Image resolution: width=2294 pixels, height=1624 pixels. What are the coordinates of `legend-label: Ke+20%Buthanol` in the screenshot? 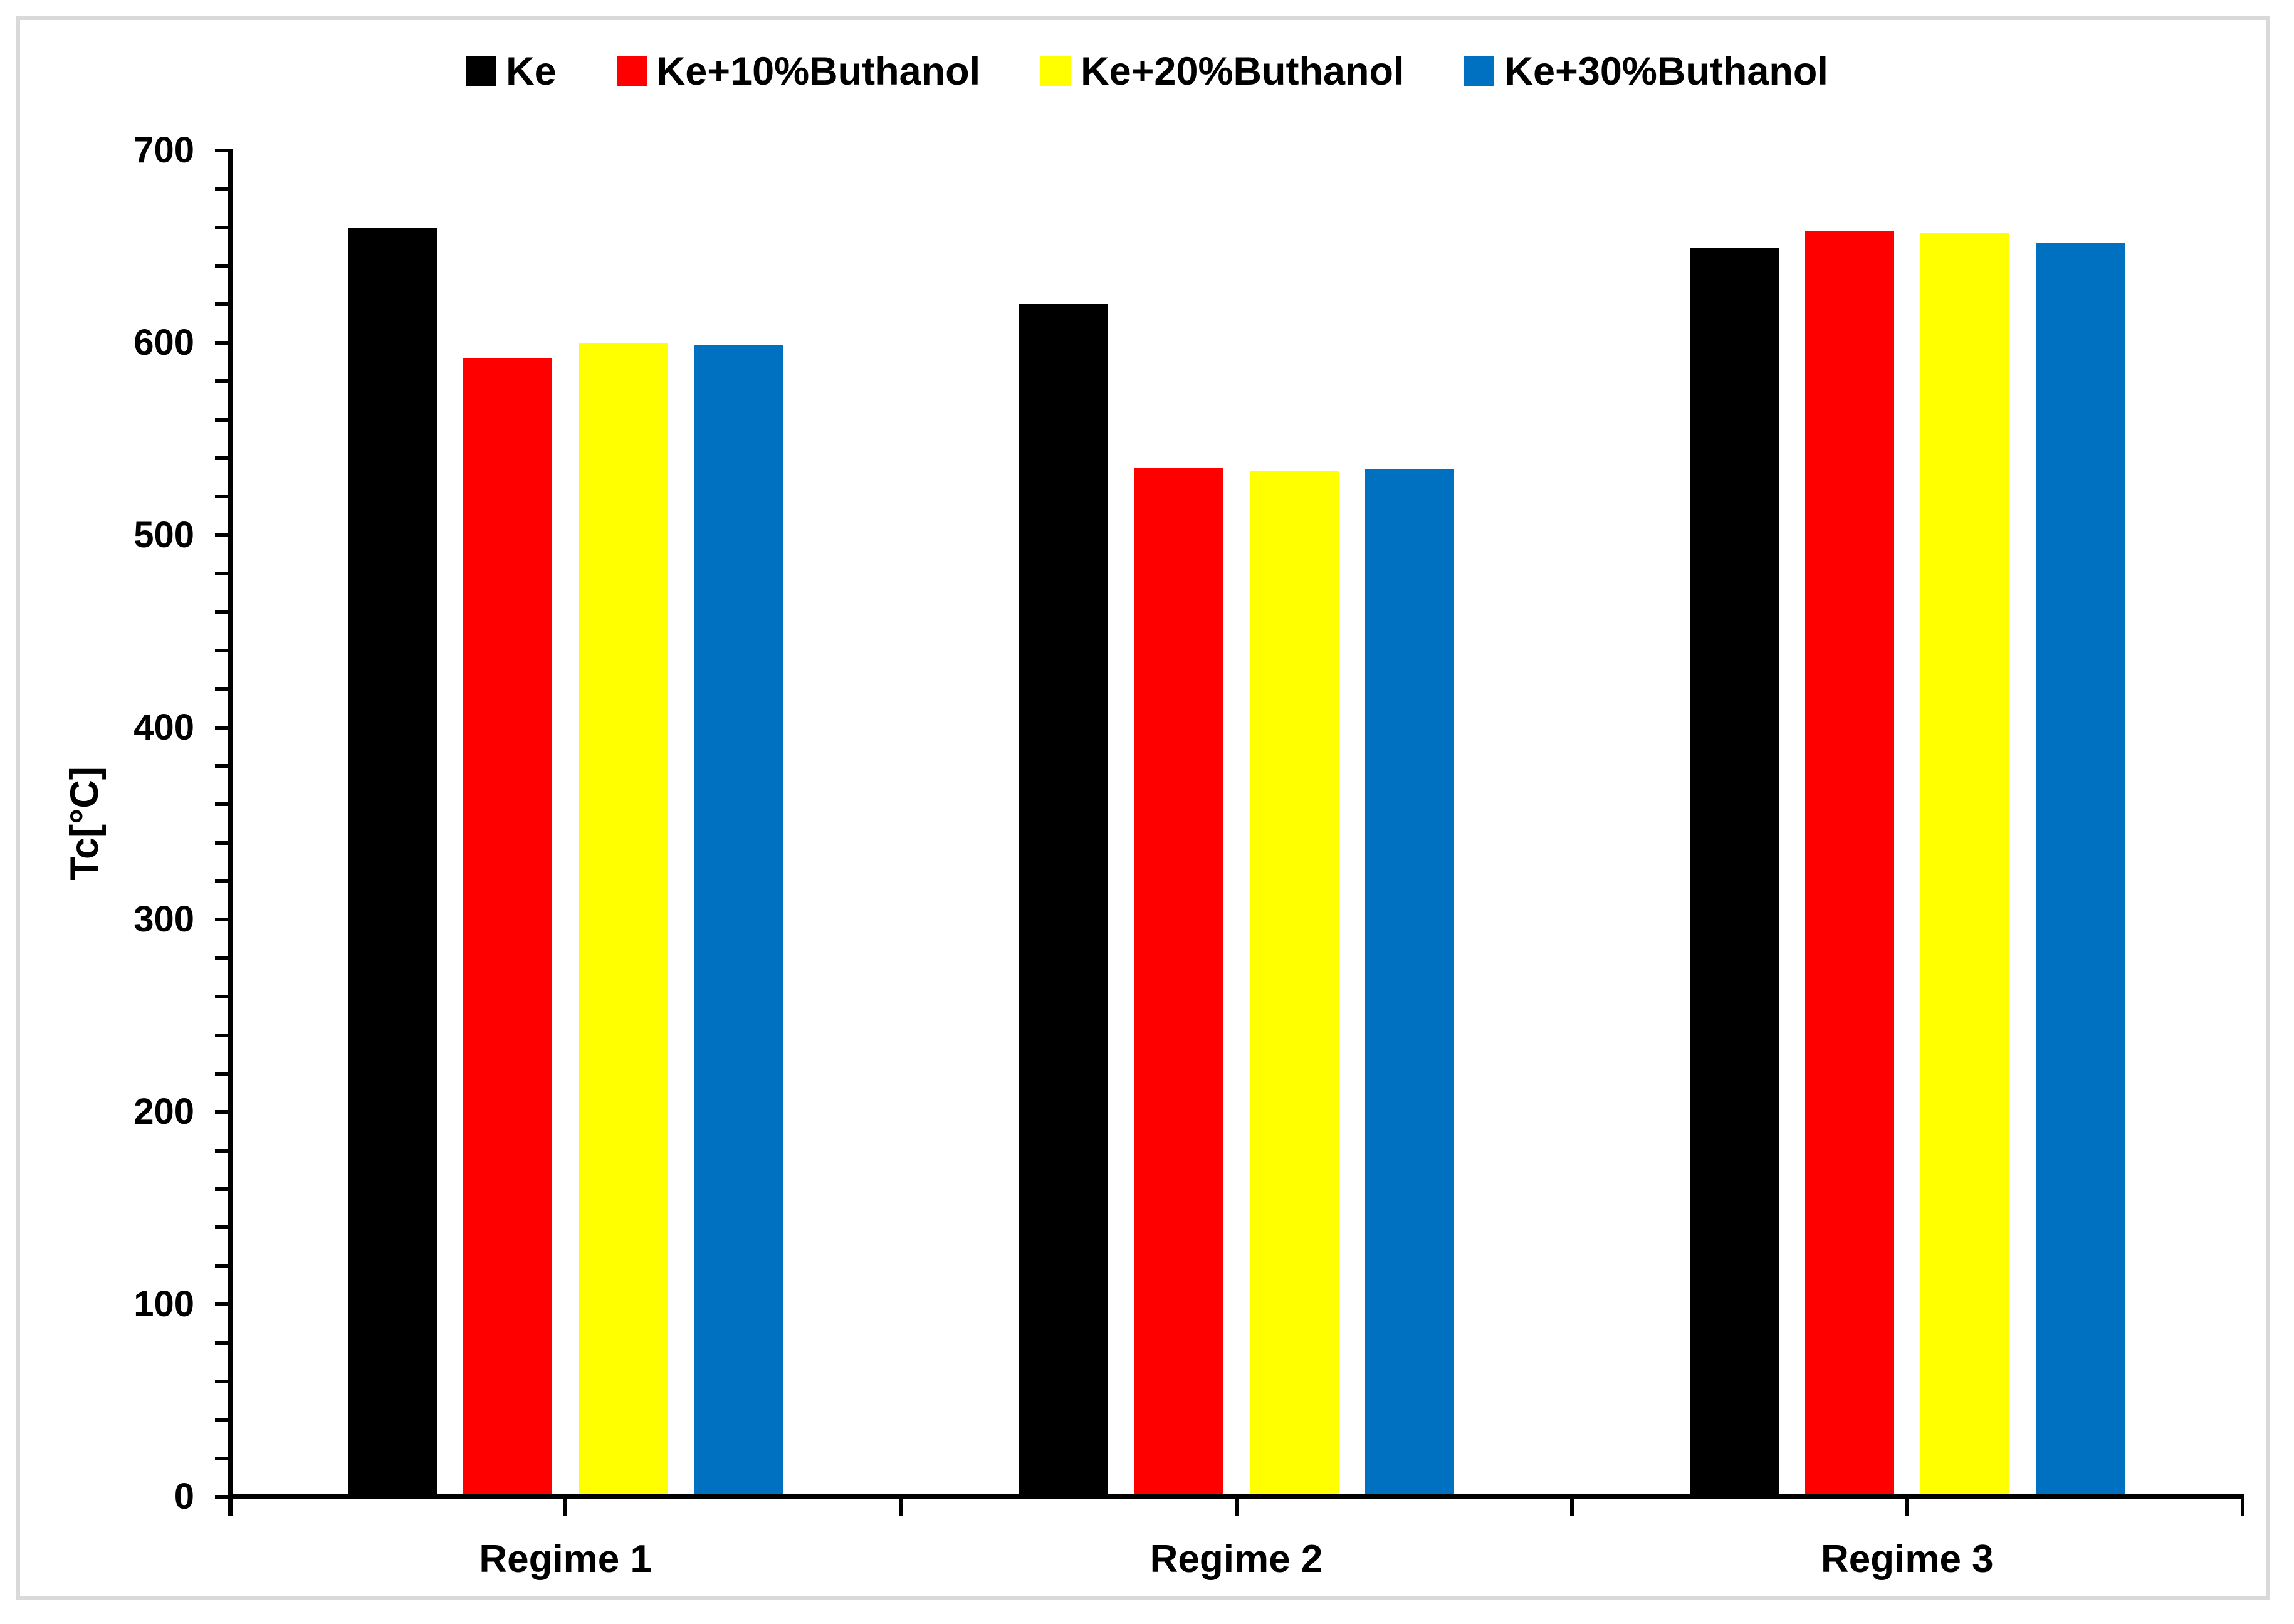 It's located at (1243, 71).